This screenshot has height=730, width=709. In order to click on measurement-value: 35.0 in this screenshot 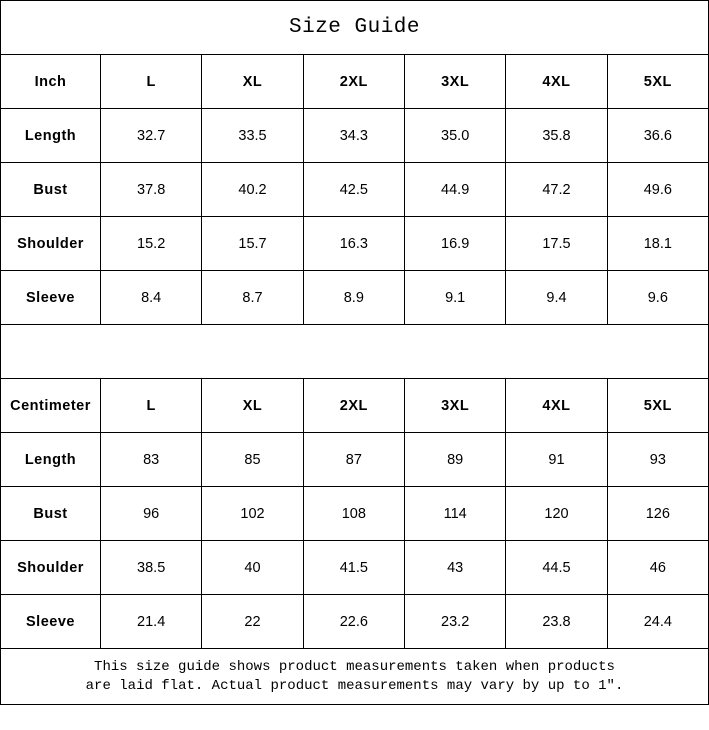, I will do `click(455, 135)`.